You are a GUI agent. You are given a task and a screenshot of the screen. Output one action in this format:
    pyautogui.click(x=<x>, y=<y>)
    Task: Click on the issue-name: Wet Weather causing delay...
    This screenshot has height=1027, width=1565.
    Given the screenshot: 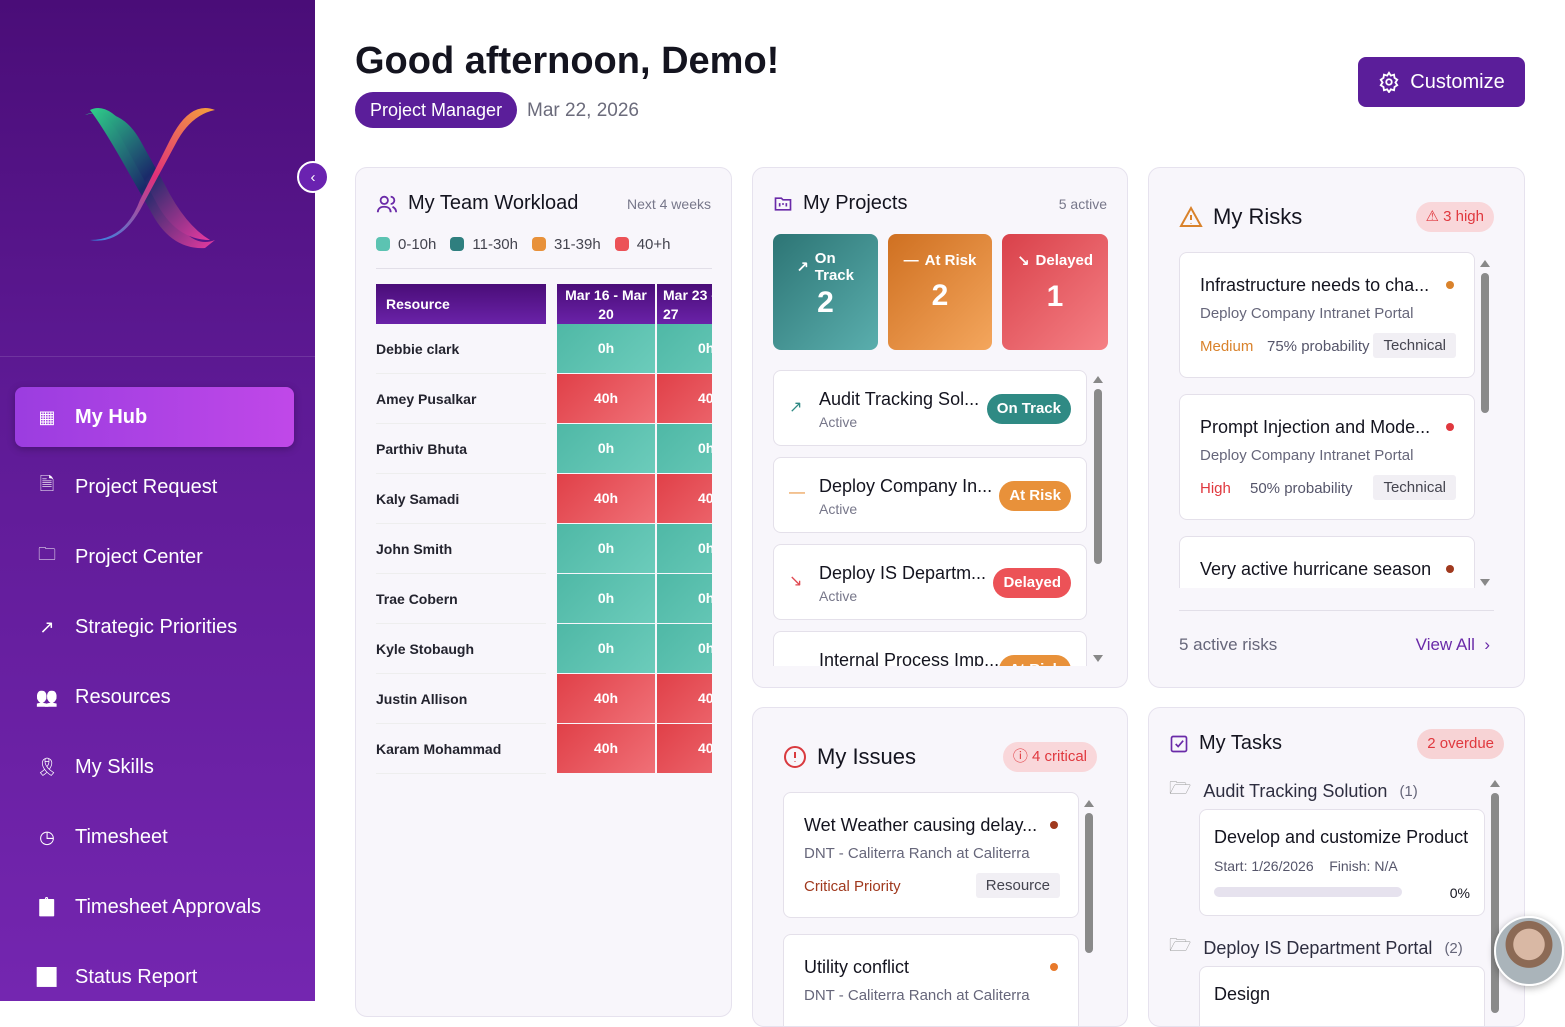 What is the action you would take?
    pyautogui.click(x=921, y=825)
    